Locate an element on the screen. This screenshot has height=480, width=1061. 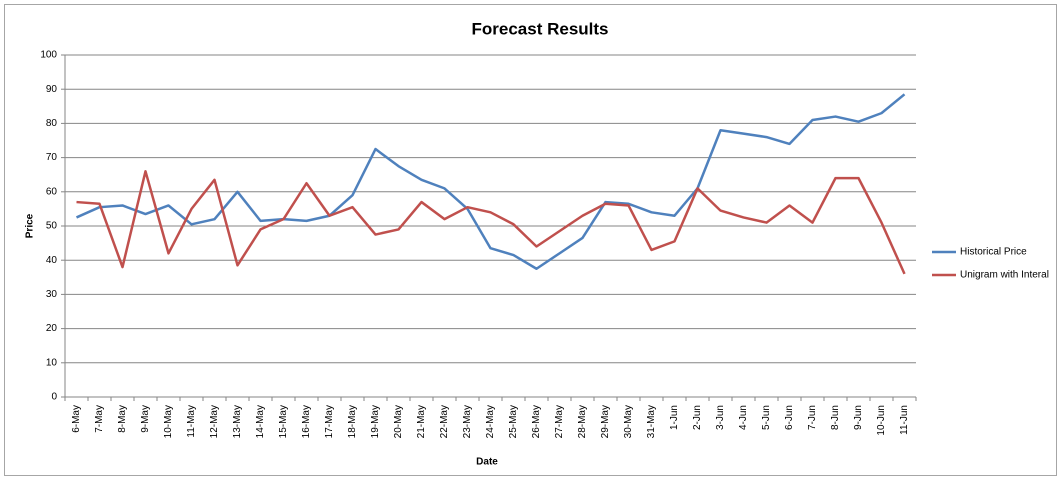
x-tick-label: 24-May is located at coordinates (490, 421).